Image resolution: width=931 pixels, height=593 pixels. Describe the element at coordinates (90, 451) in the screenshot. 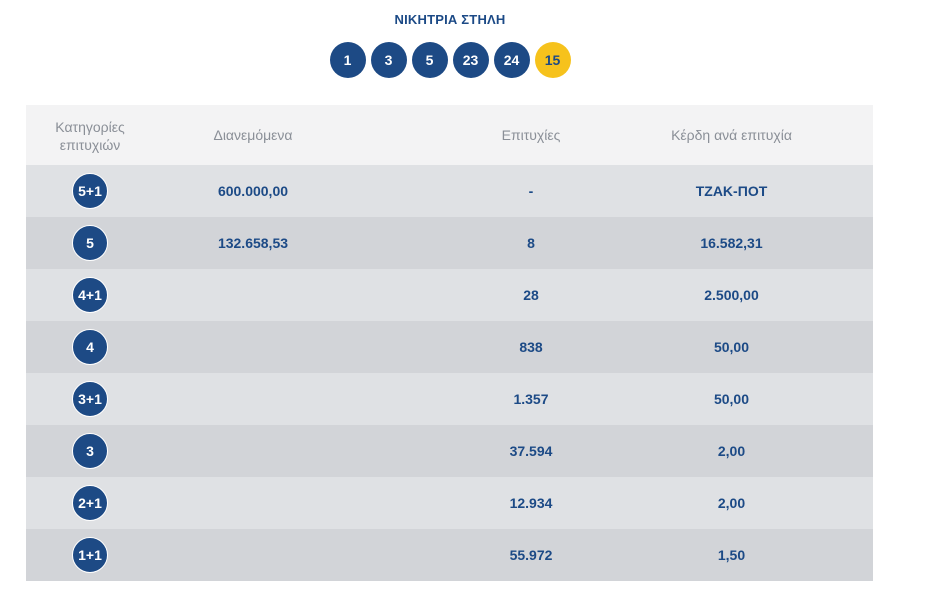

I see `category-badge: 3` at that location.